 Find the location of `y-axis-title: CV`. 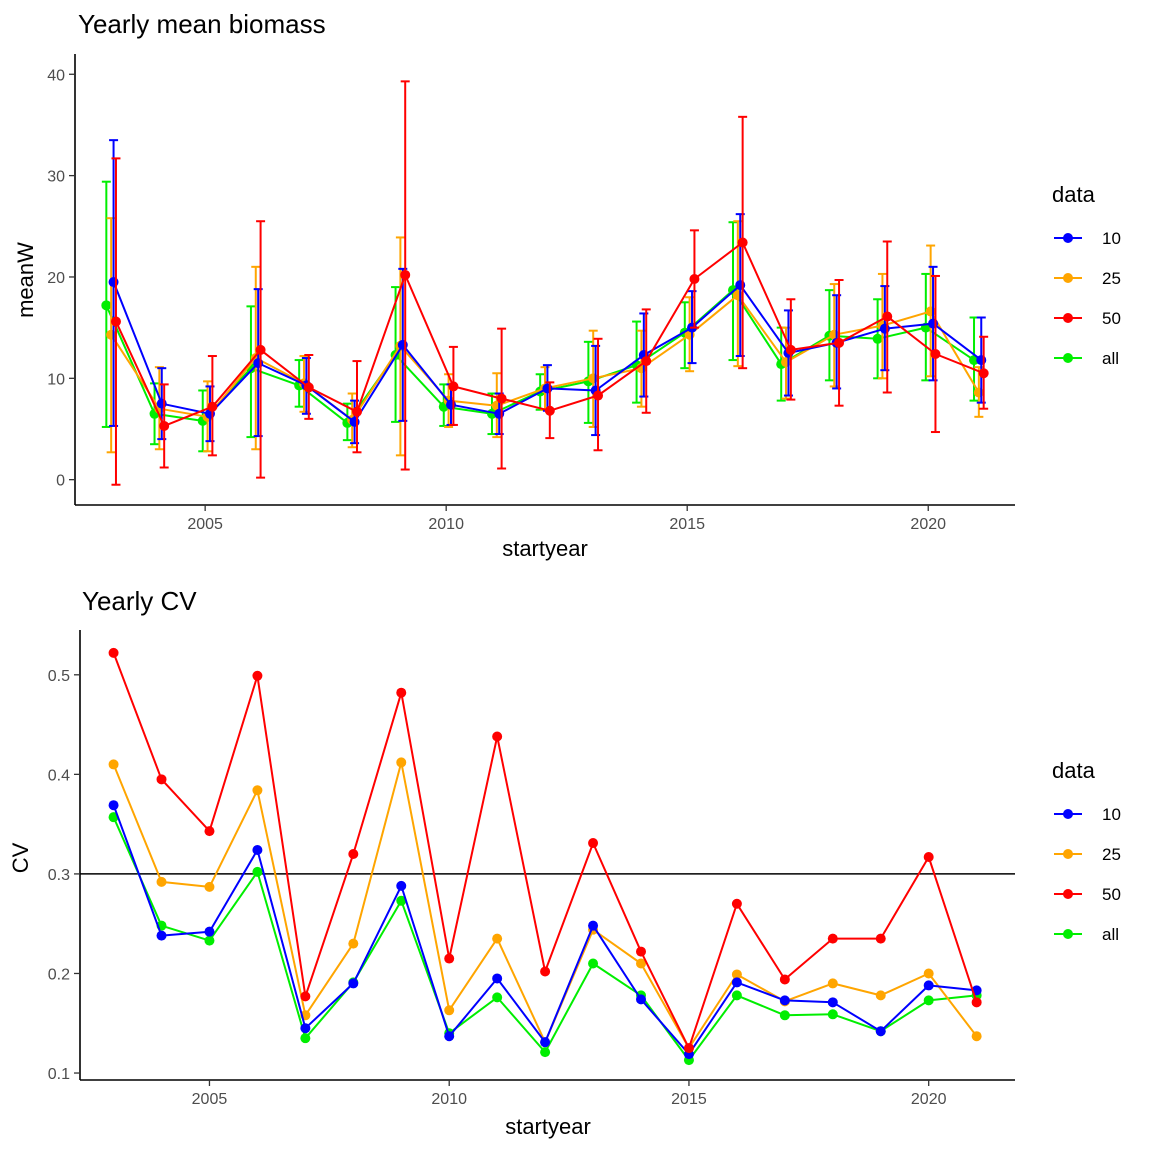

y-axis-title: CV is located at coordinates (20, 857).